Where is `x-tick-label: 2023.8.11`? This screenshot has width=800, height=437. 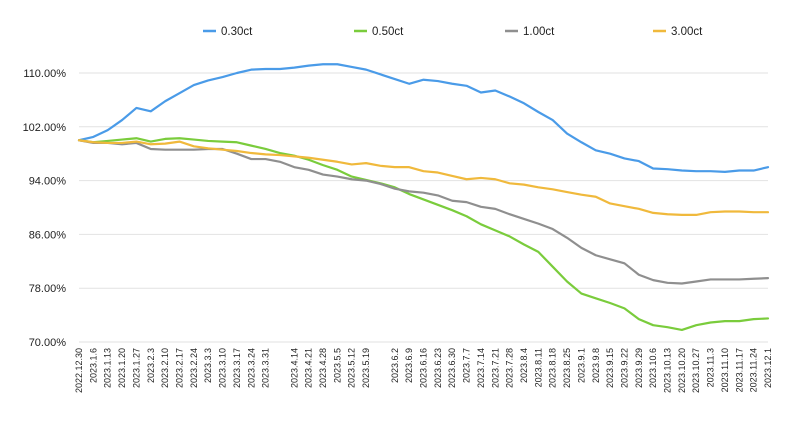
x-tick-label: 2023.8.11 is located at coordinates (538, 367).